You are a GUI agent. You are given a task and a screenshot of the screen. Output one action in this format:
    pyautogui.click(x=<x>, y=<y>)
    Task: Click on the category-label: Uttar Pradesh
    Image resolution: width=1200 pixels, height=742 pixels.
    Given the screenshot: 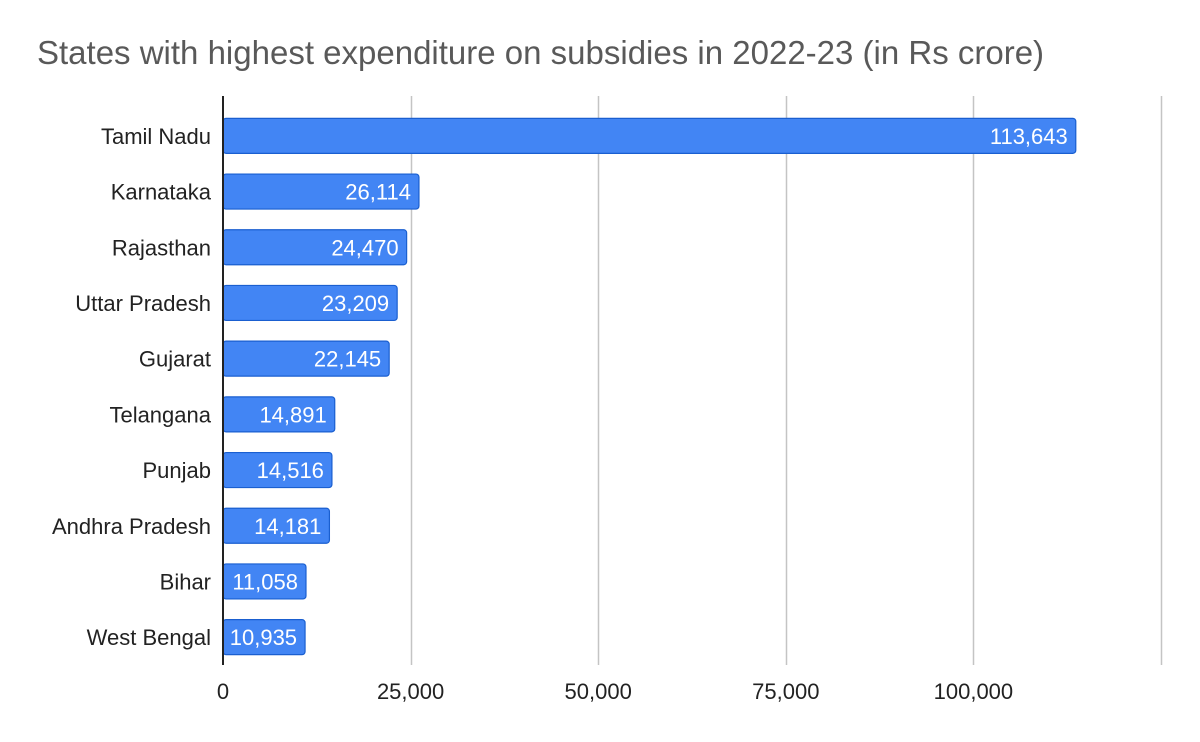 What is the action you would take?
    pyautogui.click(x=143, y=303)
    